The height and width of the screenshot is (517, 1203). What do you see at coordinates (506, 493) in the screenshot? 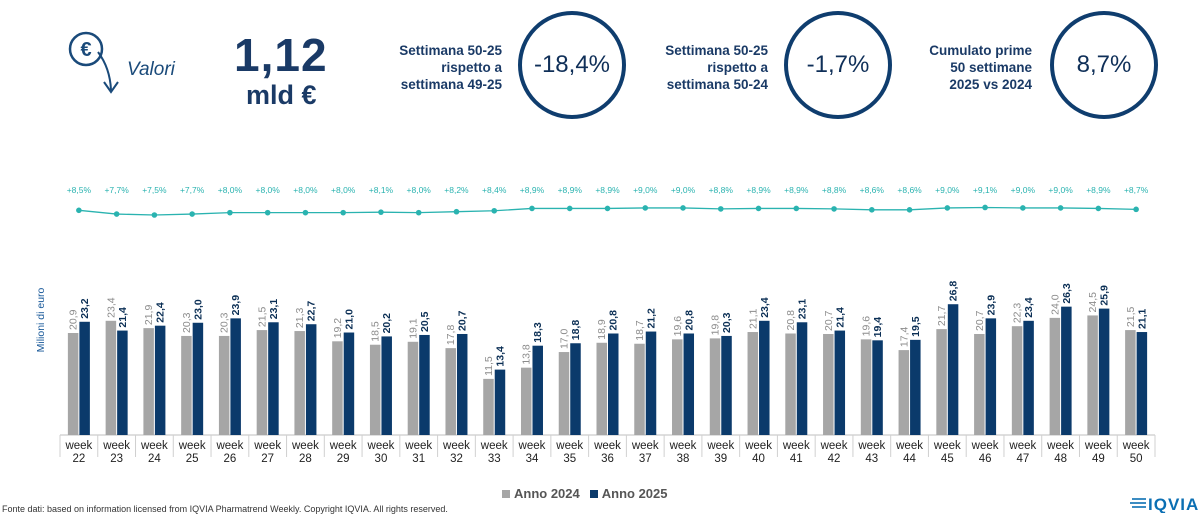
I see `legend-swatch-2024` at bounding box center [506, 493].